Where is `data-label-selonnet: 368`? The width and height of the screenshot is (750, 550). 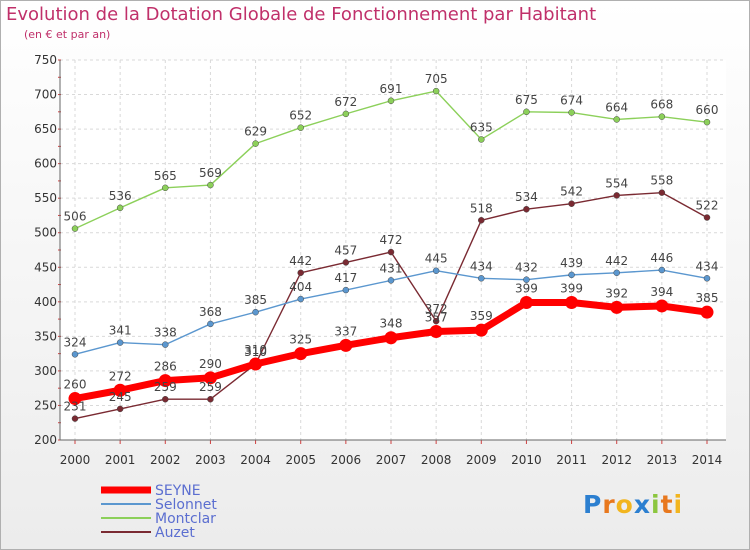 data-label-selonnet: 368 is located at coordinates (210, 312).